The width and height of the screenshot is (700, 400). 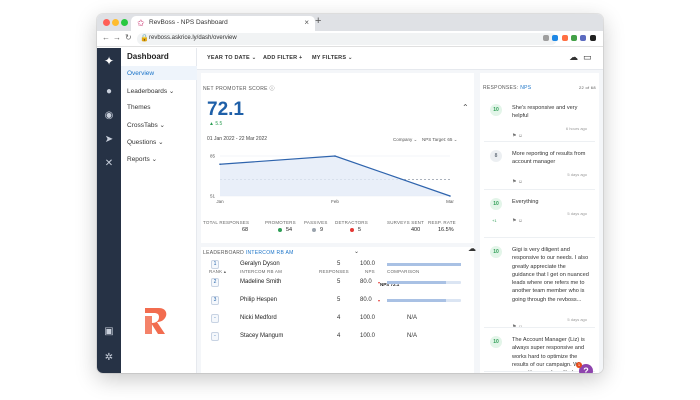 What do you see at coordinates (188, 22) in the screenshot?
I see `tab-title: RevBoss - NPS Dashboard` at bounding box center [188, 22].